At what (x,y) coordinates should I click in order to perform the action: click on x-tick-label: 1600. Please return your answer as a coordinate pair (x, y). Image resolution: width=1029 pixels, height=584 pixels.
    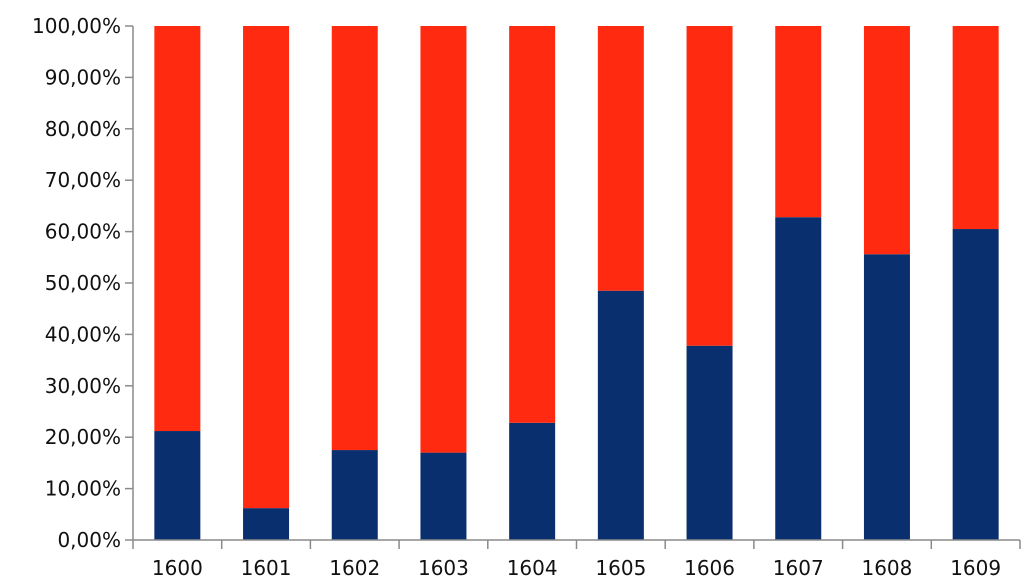
    Looking at the image, I should click on (177, 568).